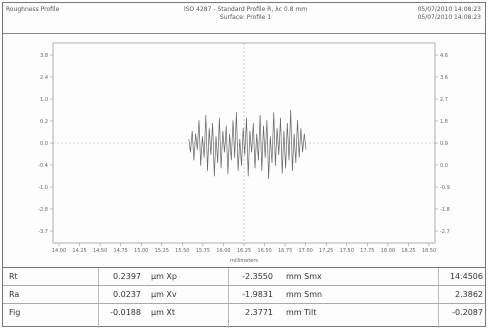  I want to click on x-tick-label: 17.50, so click(347, 251).